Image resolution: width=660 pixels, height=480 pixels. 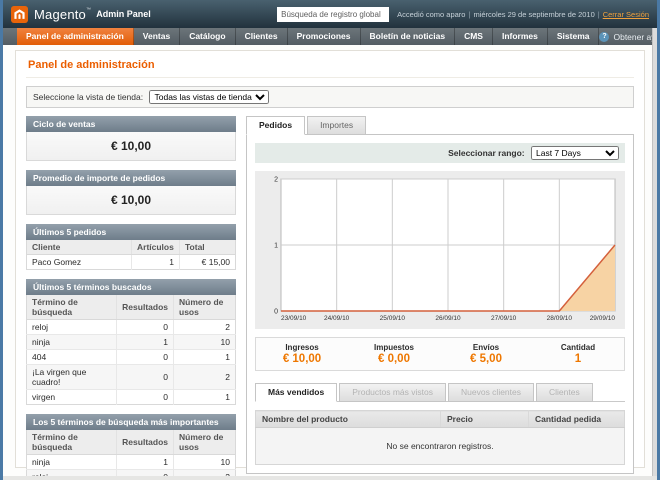 What do you see at coordinates (337, 318) in the screenshot?
I see `svg-text: 24/09/10` at bounding box center [337, 318].